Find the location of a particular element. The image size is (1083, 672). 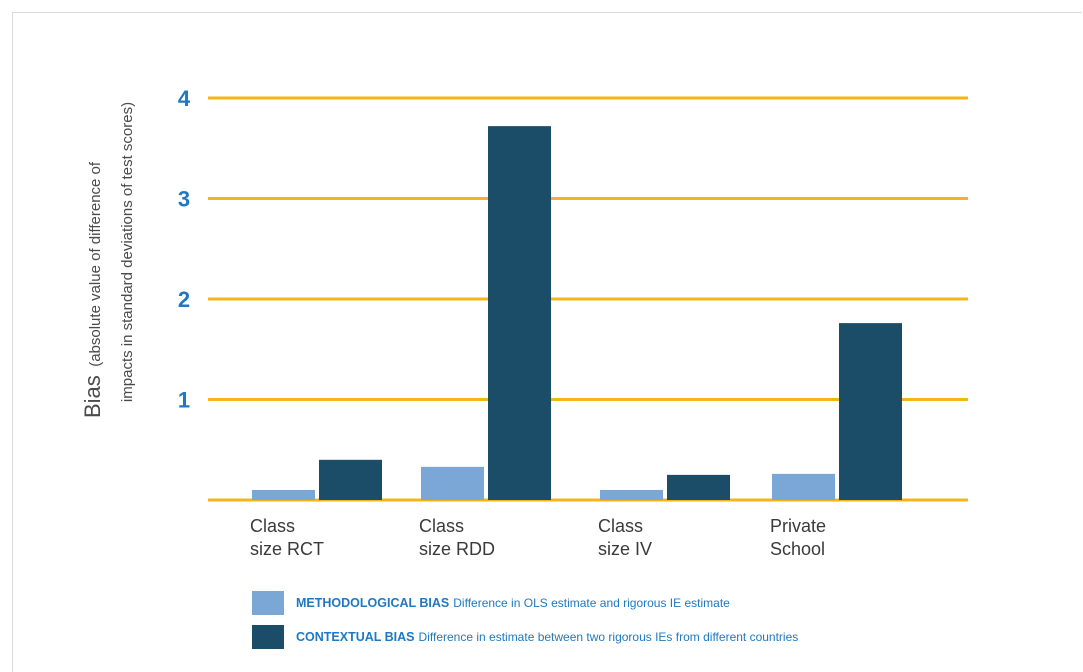

category-label-2-line1: size IV is located at coordinates (625, 549).